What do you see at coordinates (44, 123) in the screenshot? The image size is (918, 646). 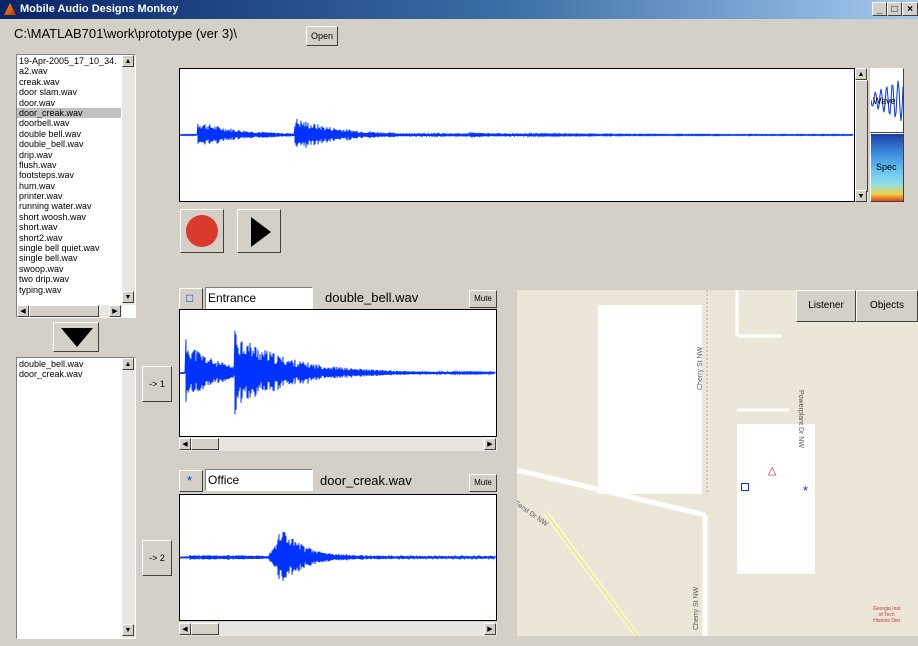 I see `list-item: doorbell.wav` at bounding box center [44, 123].